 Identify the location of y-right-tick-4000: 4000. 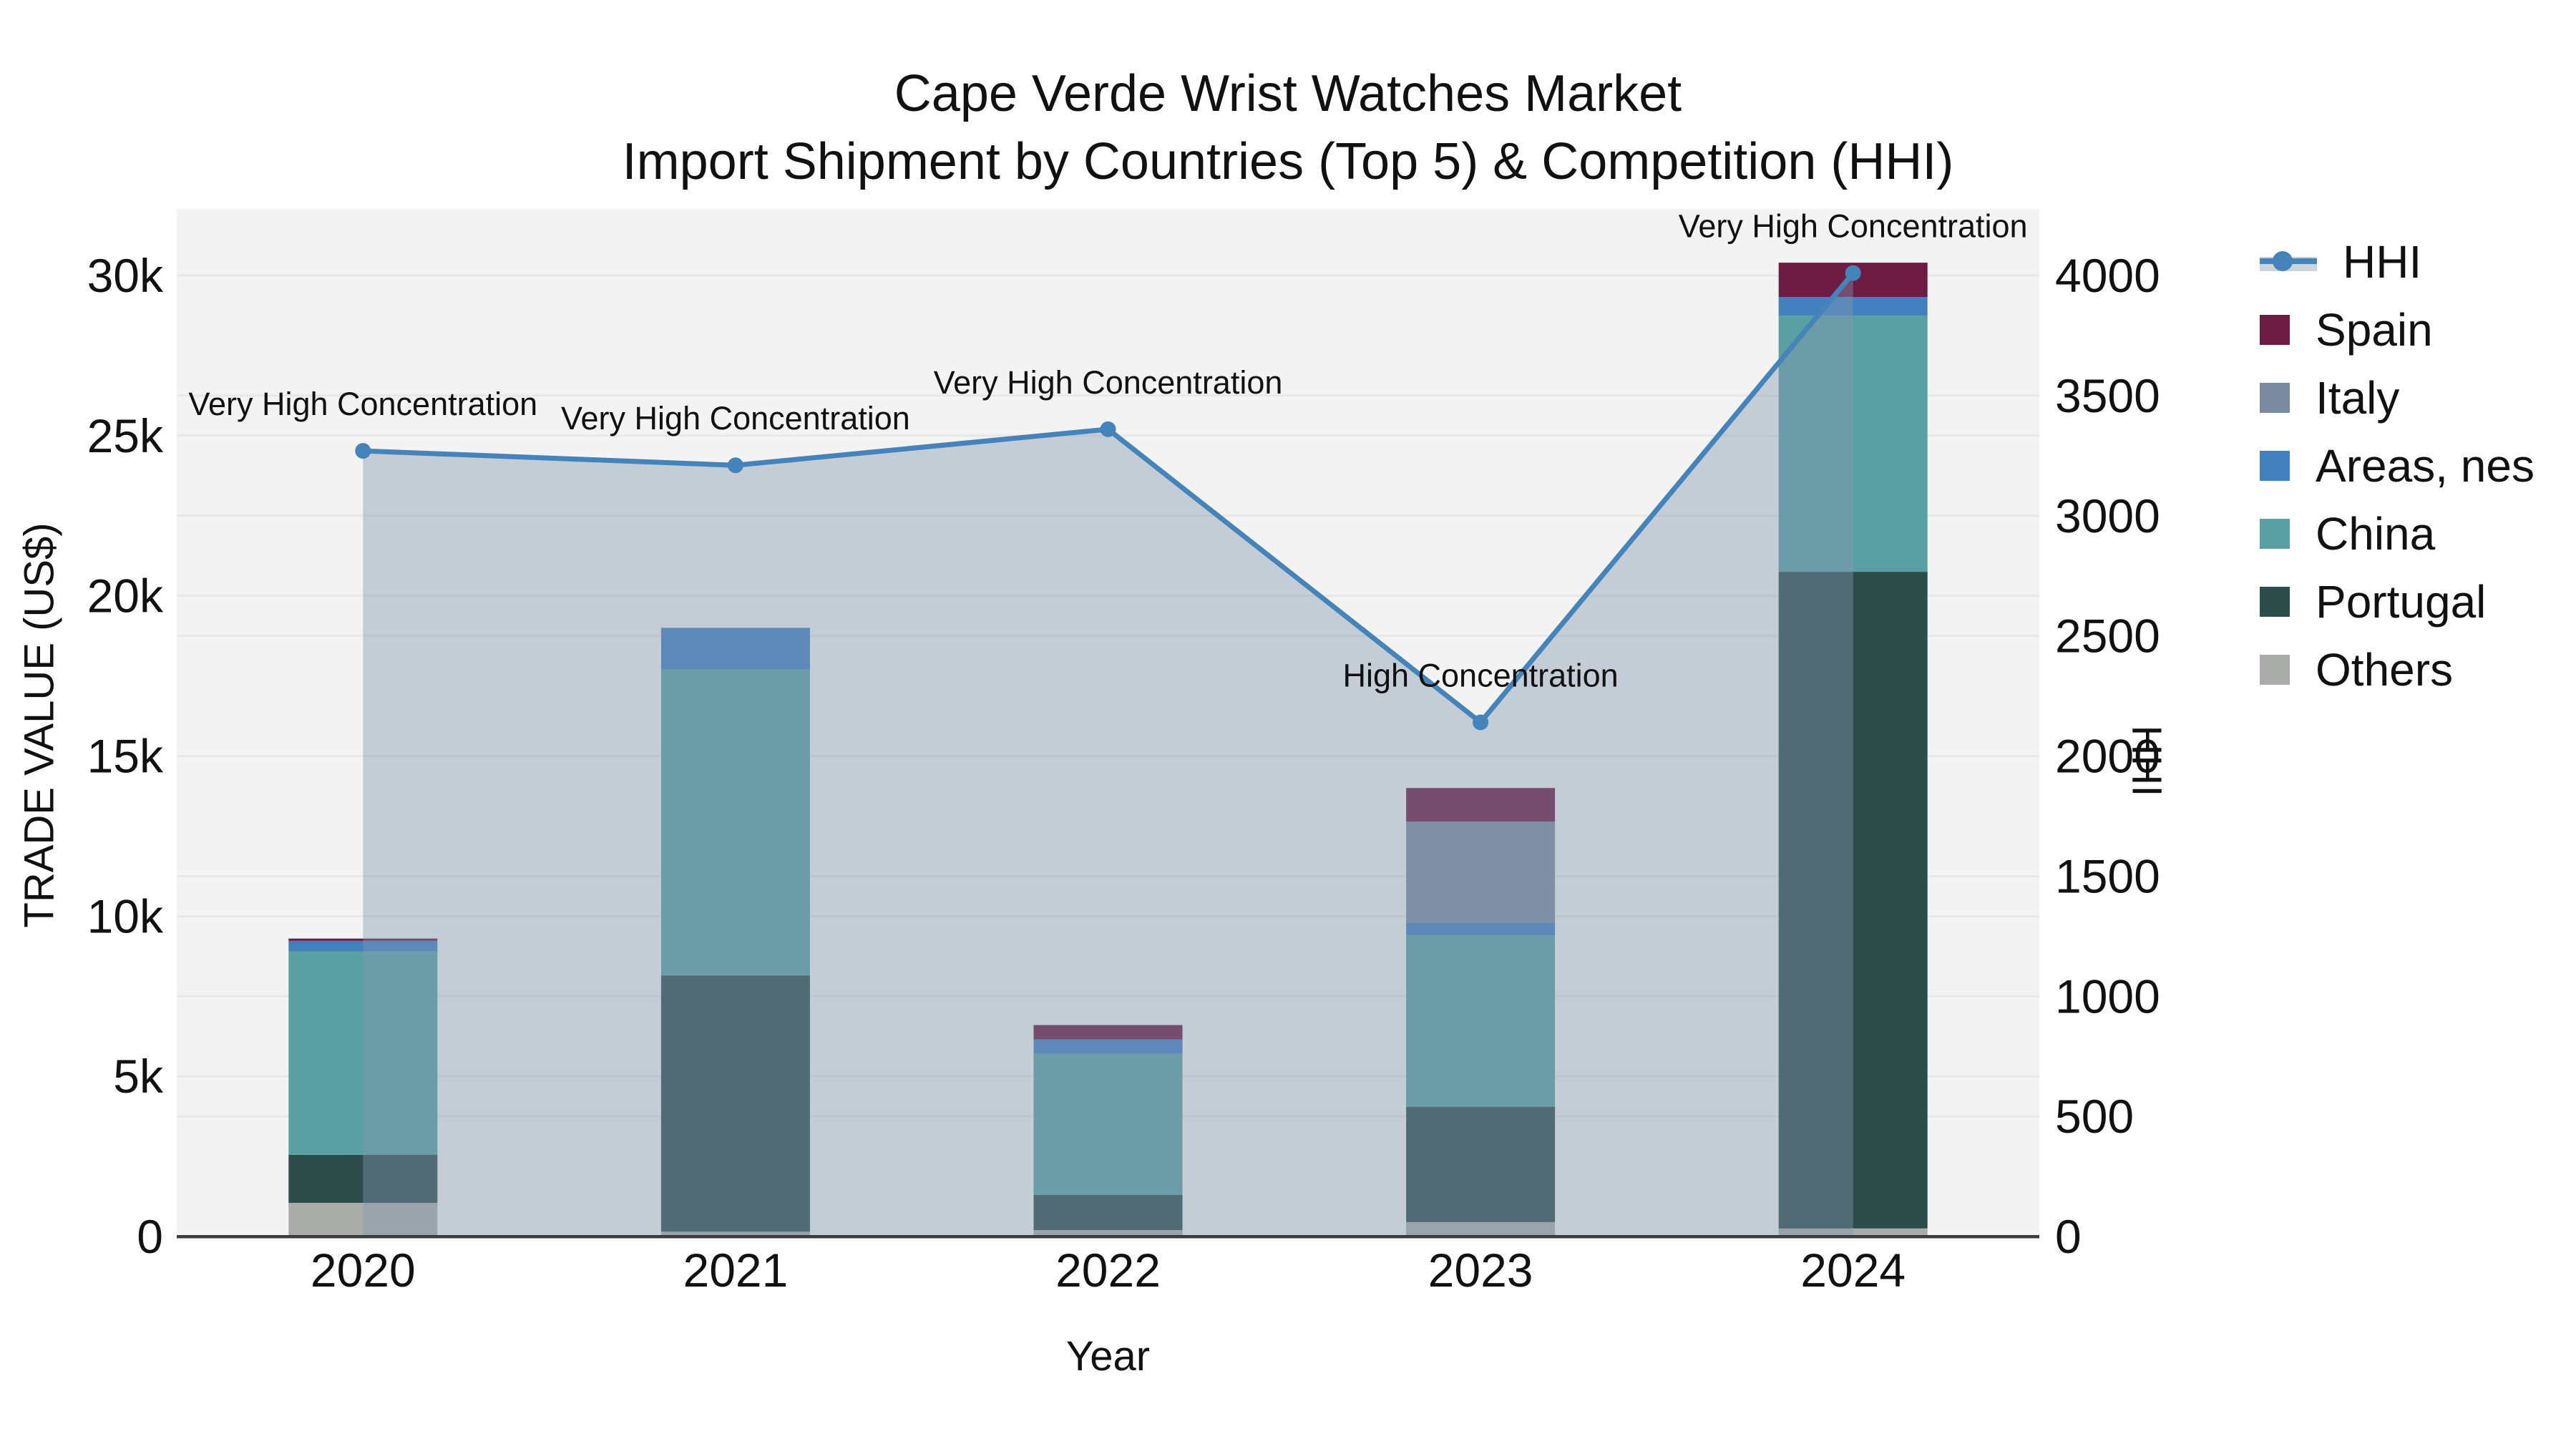
(2107, 275).